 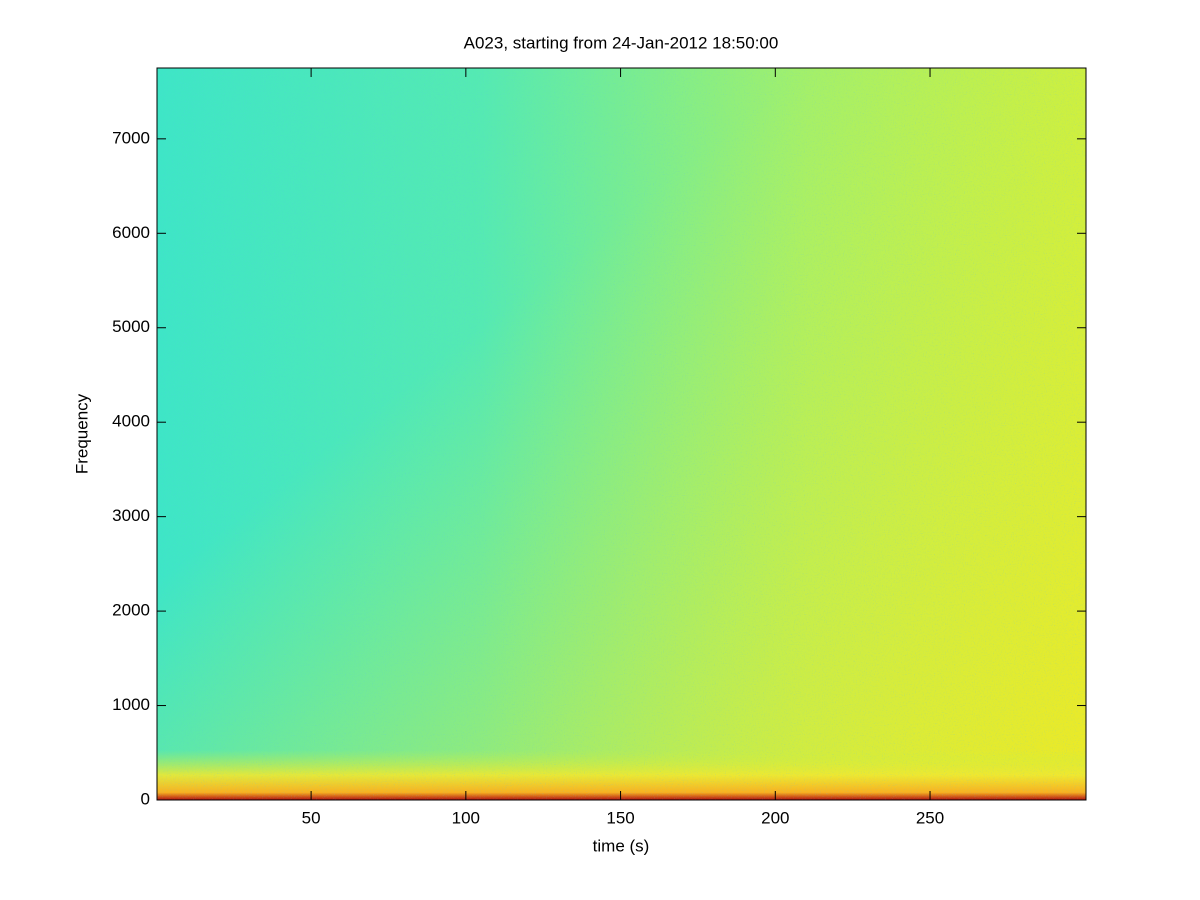 I want to click on x-tick-label: 200, so click(x=775, y=817).